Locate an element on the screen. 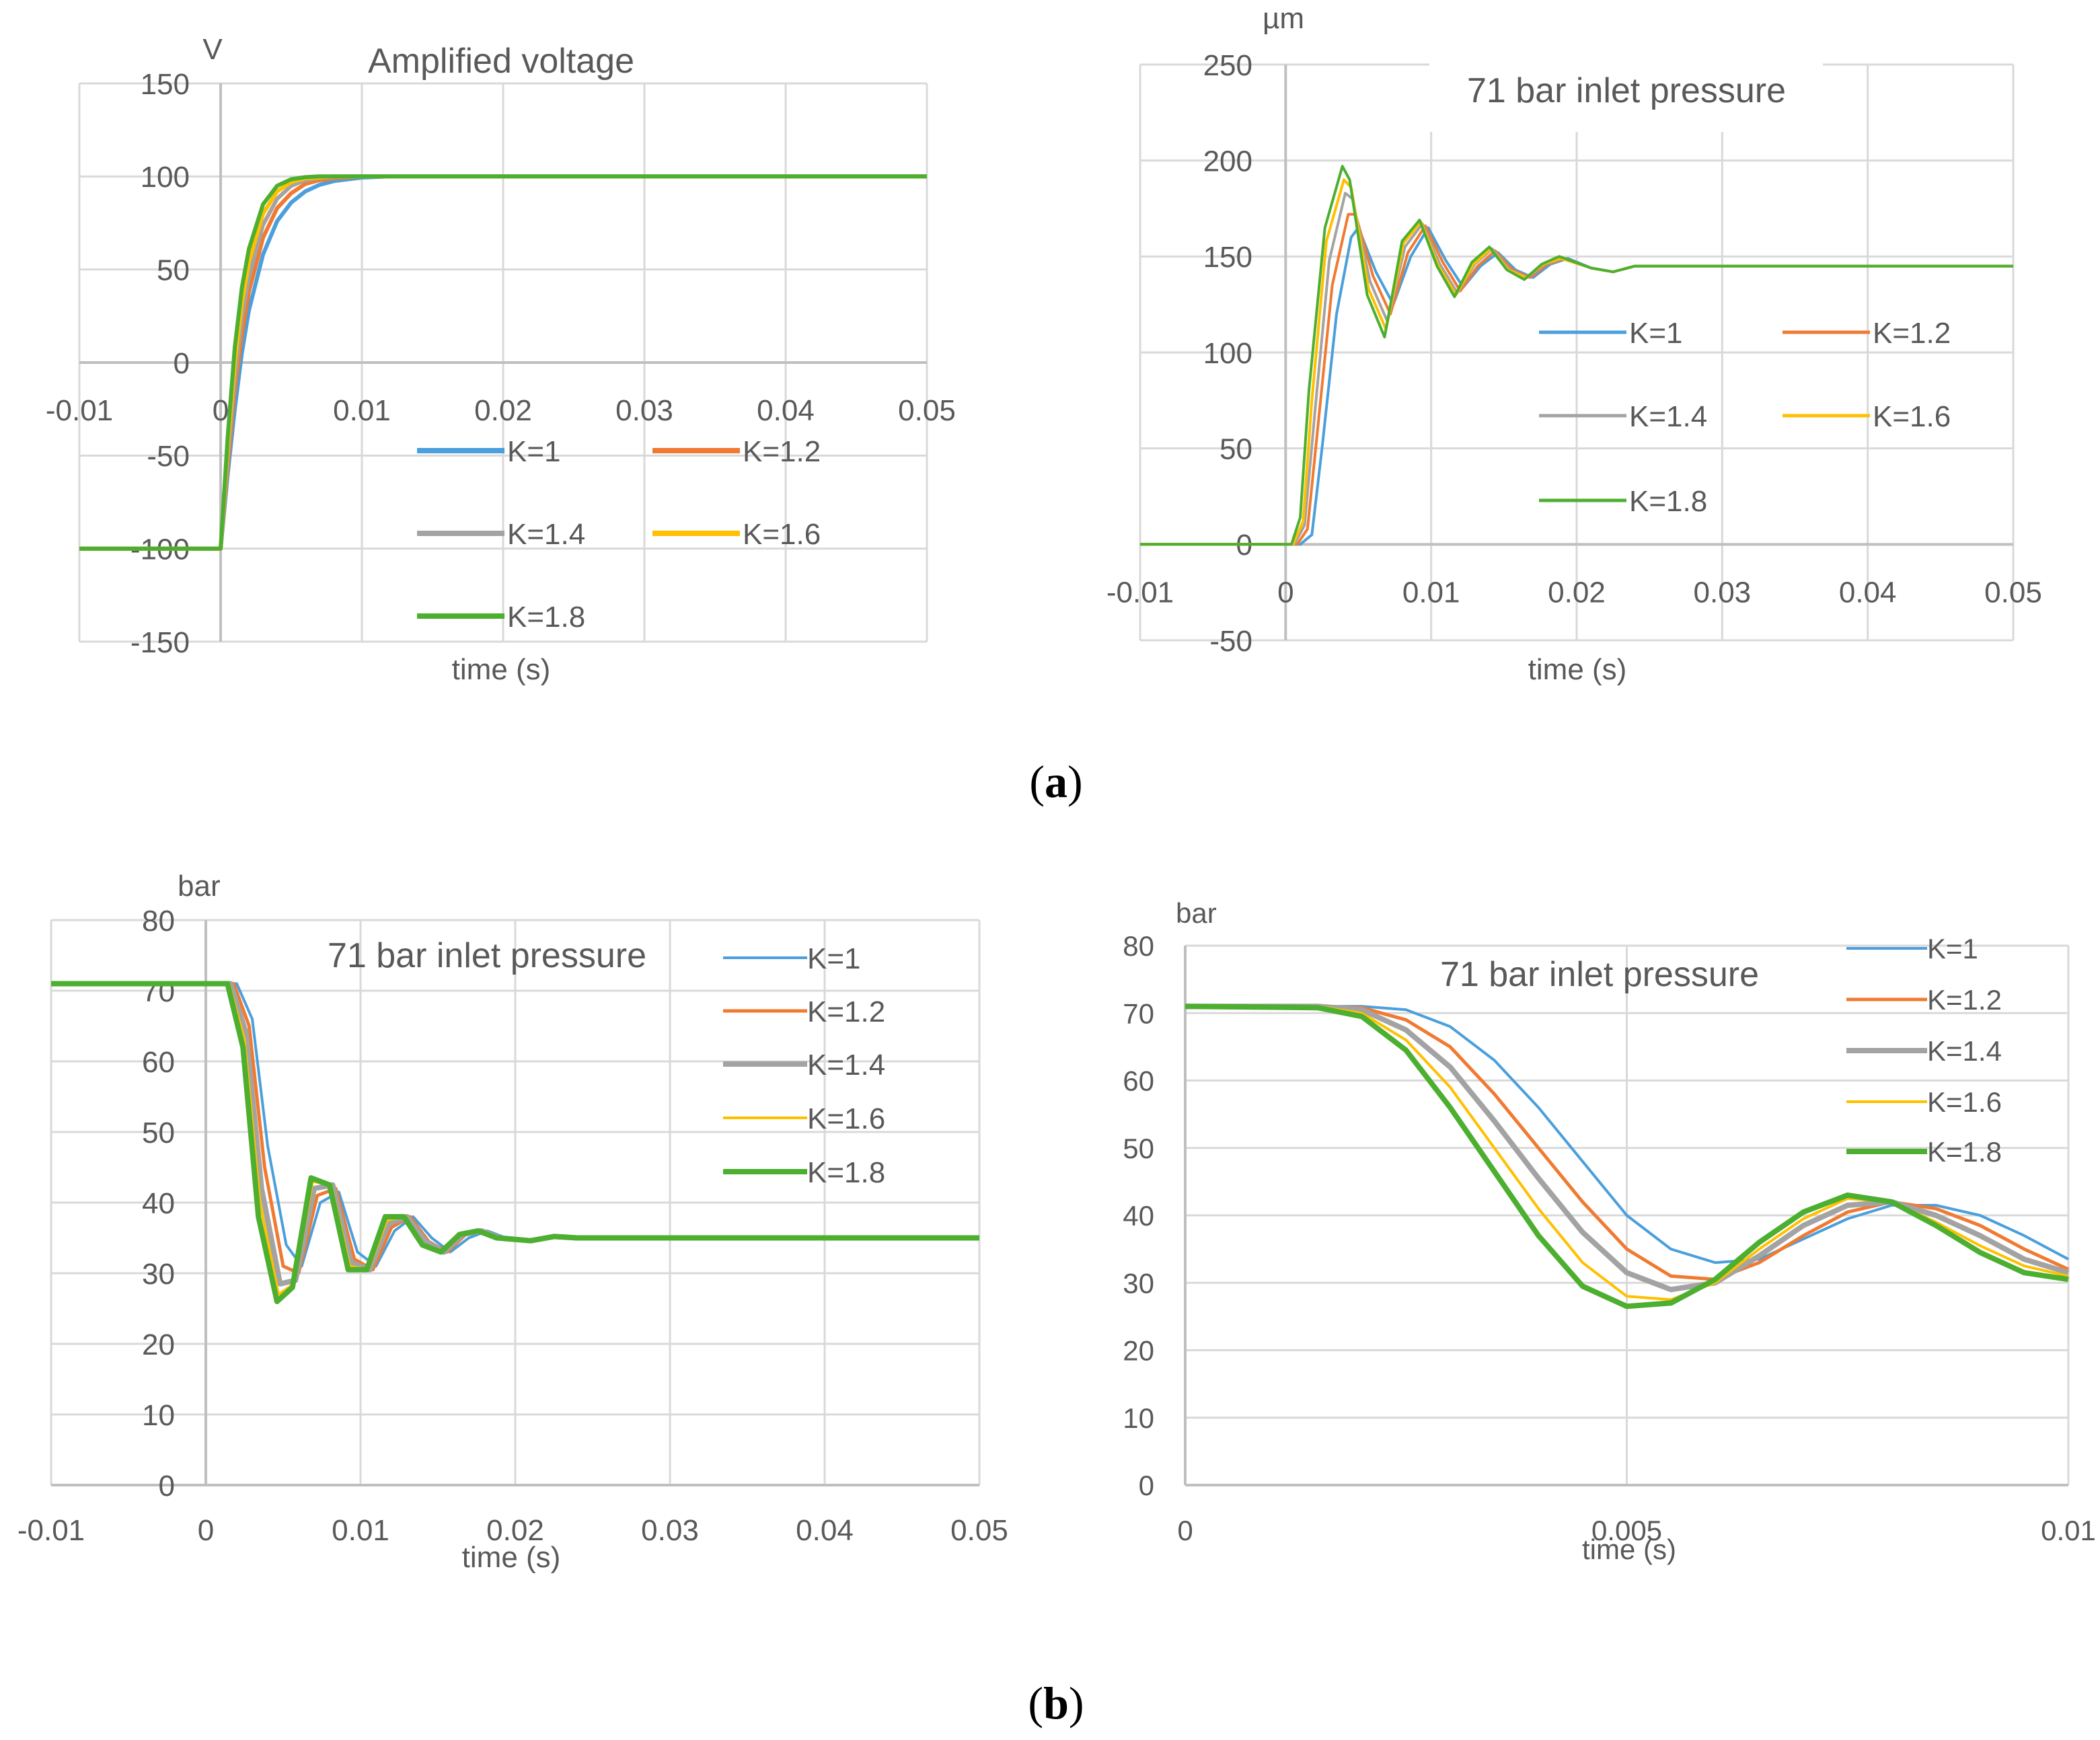 The width and height of the screenshot is (2100, 1740). y-unit-label: µm is located at coordinates (1283, 18).